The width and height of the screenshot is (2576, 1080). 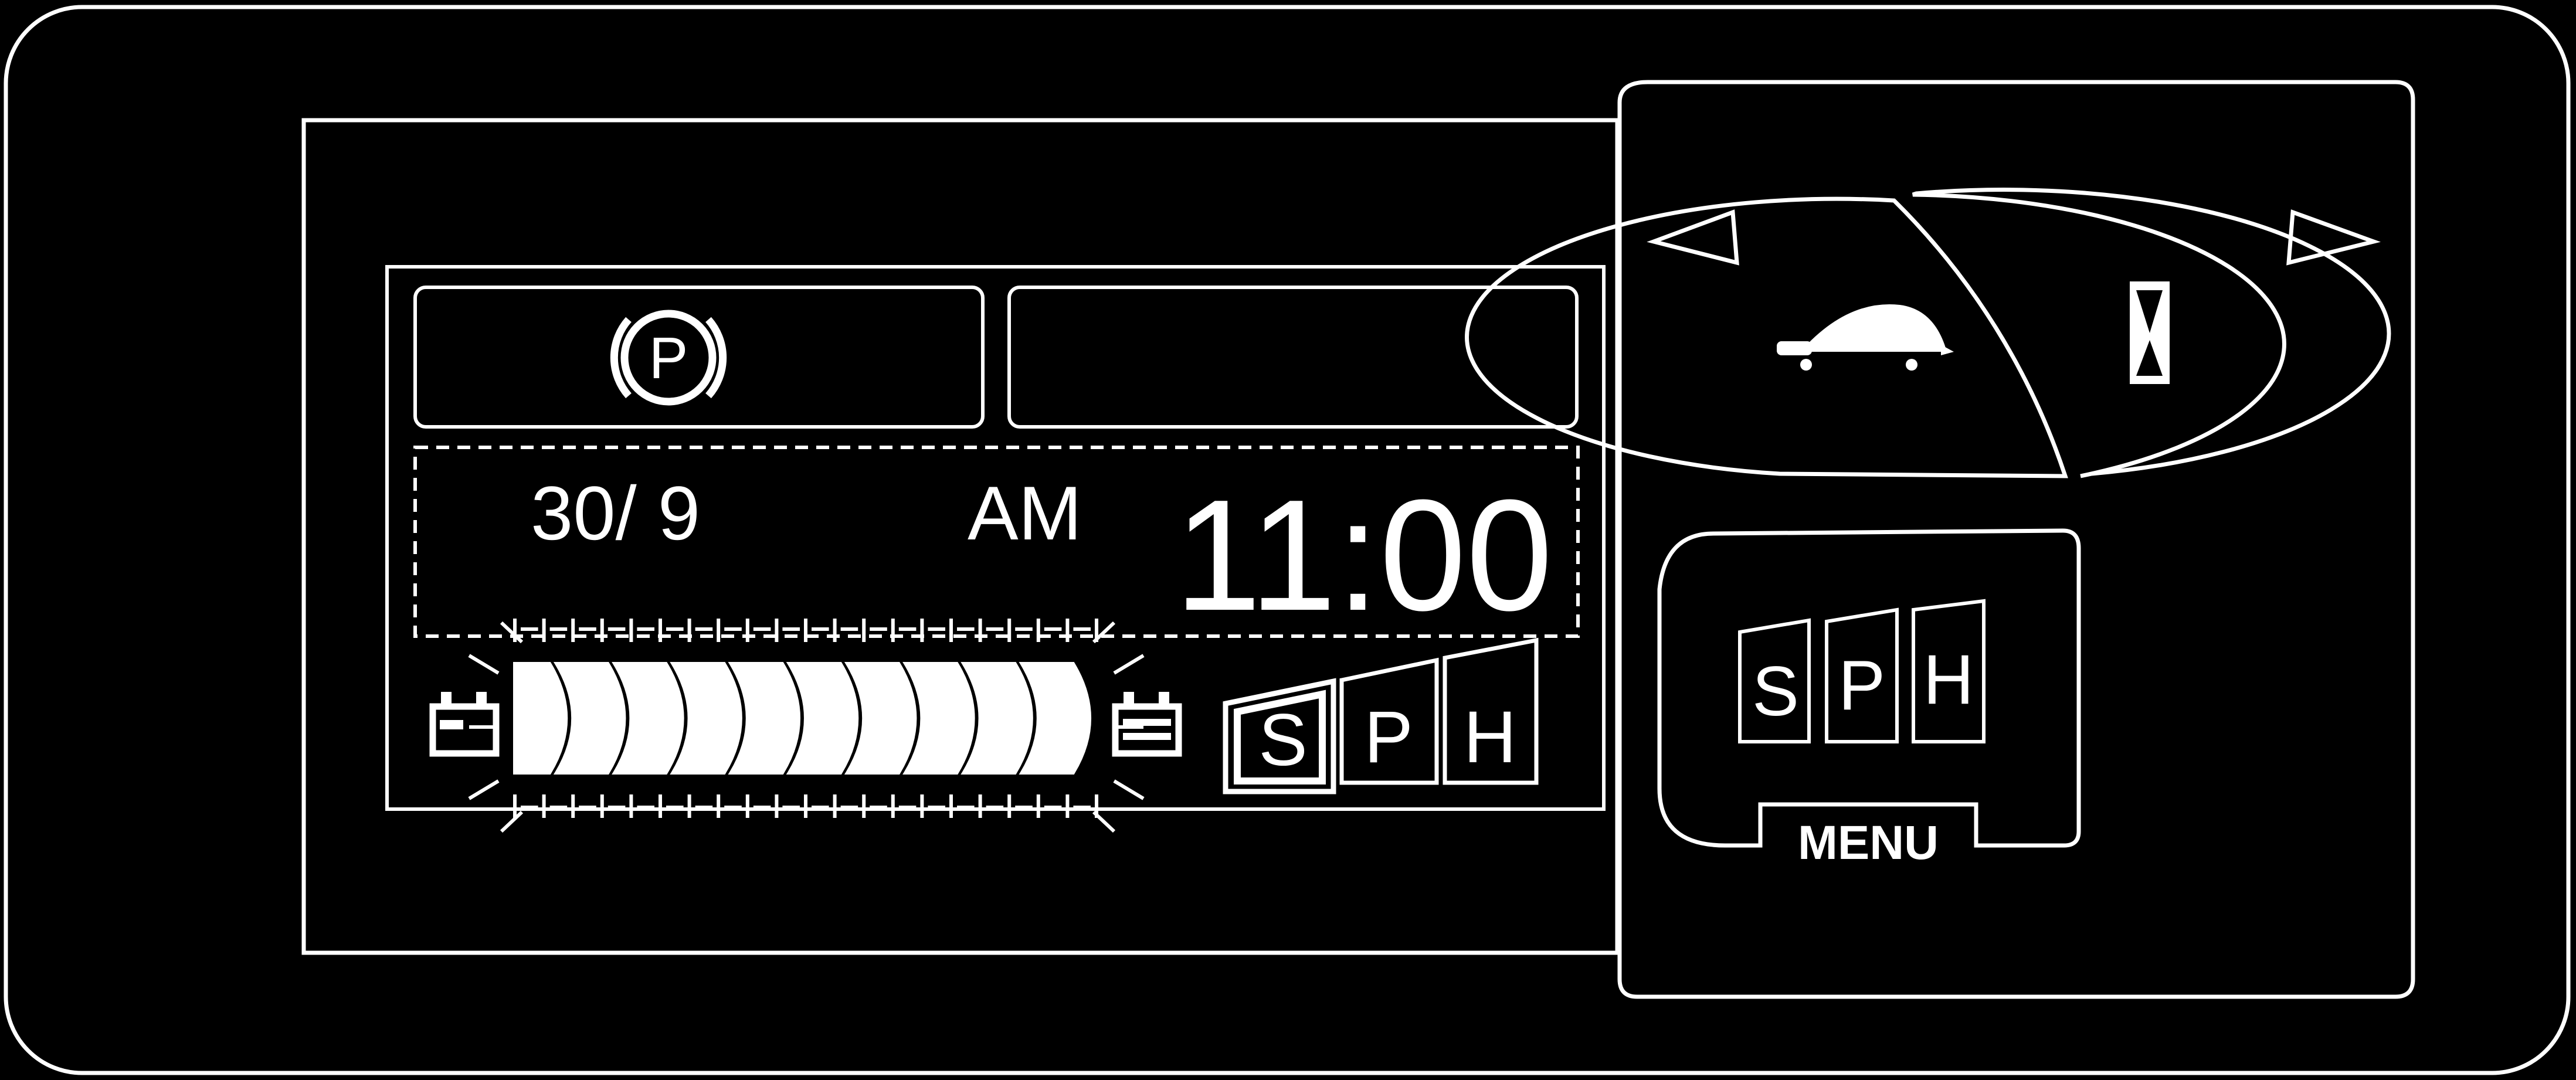 I want to click on battery-full-icon, so click(x=1147, y=724).